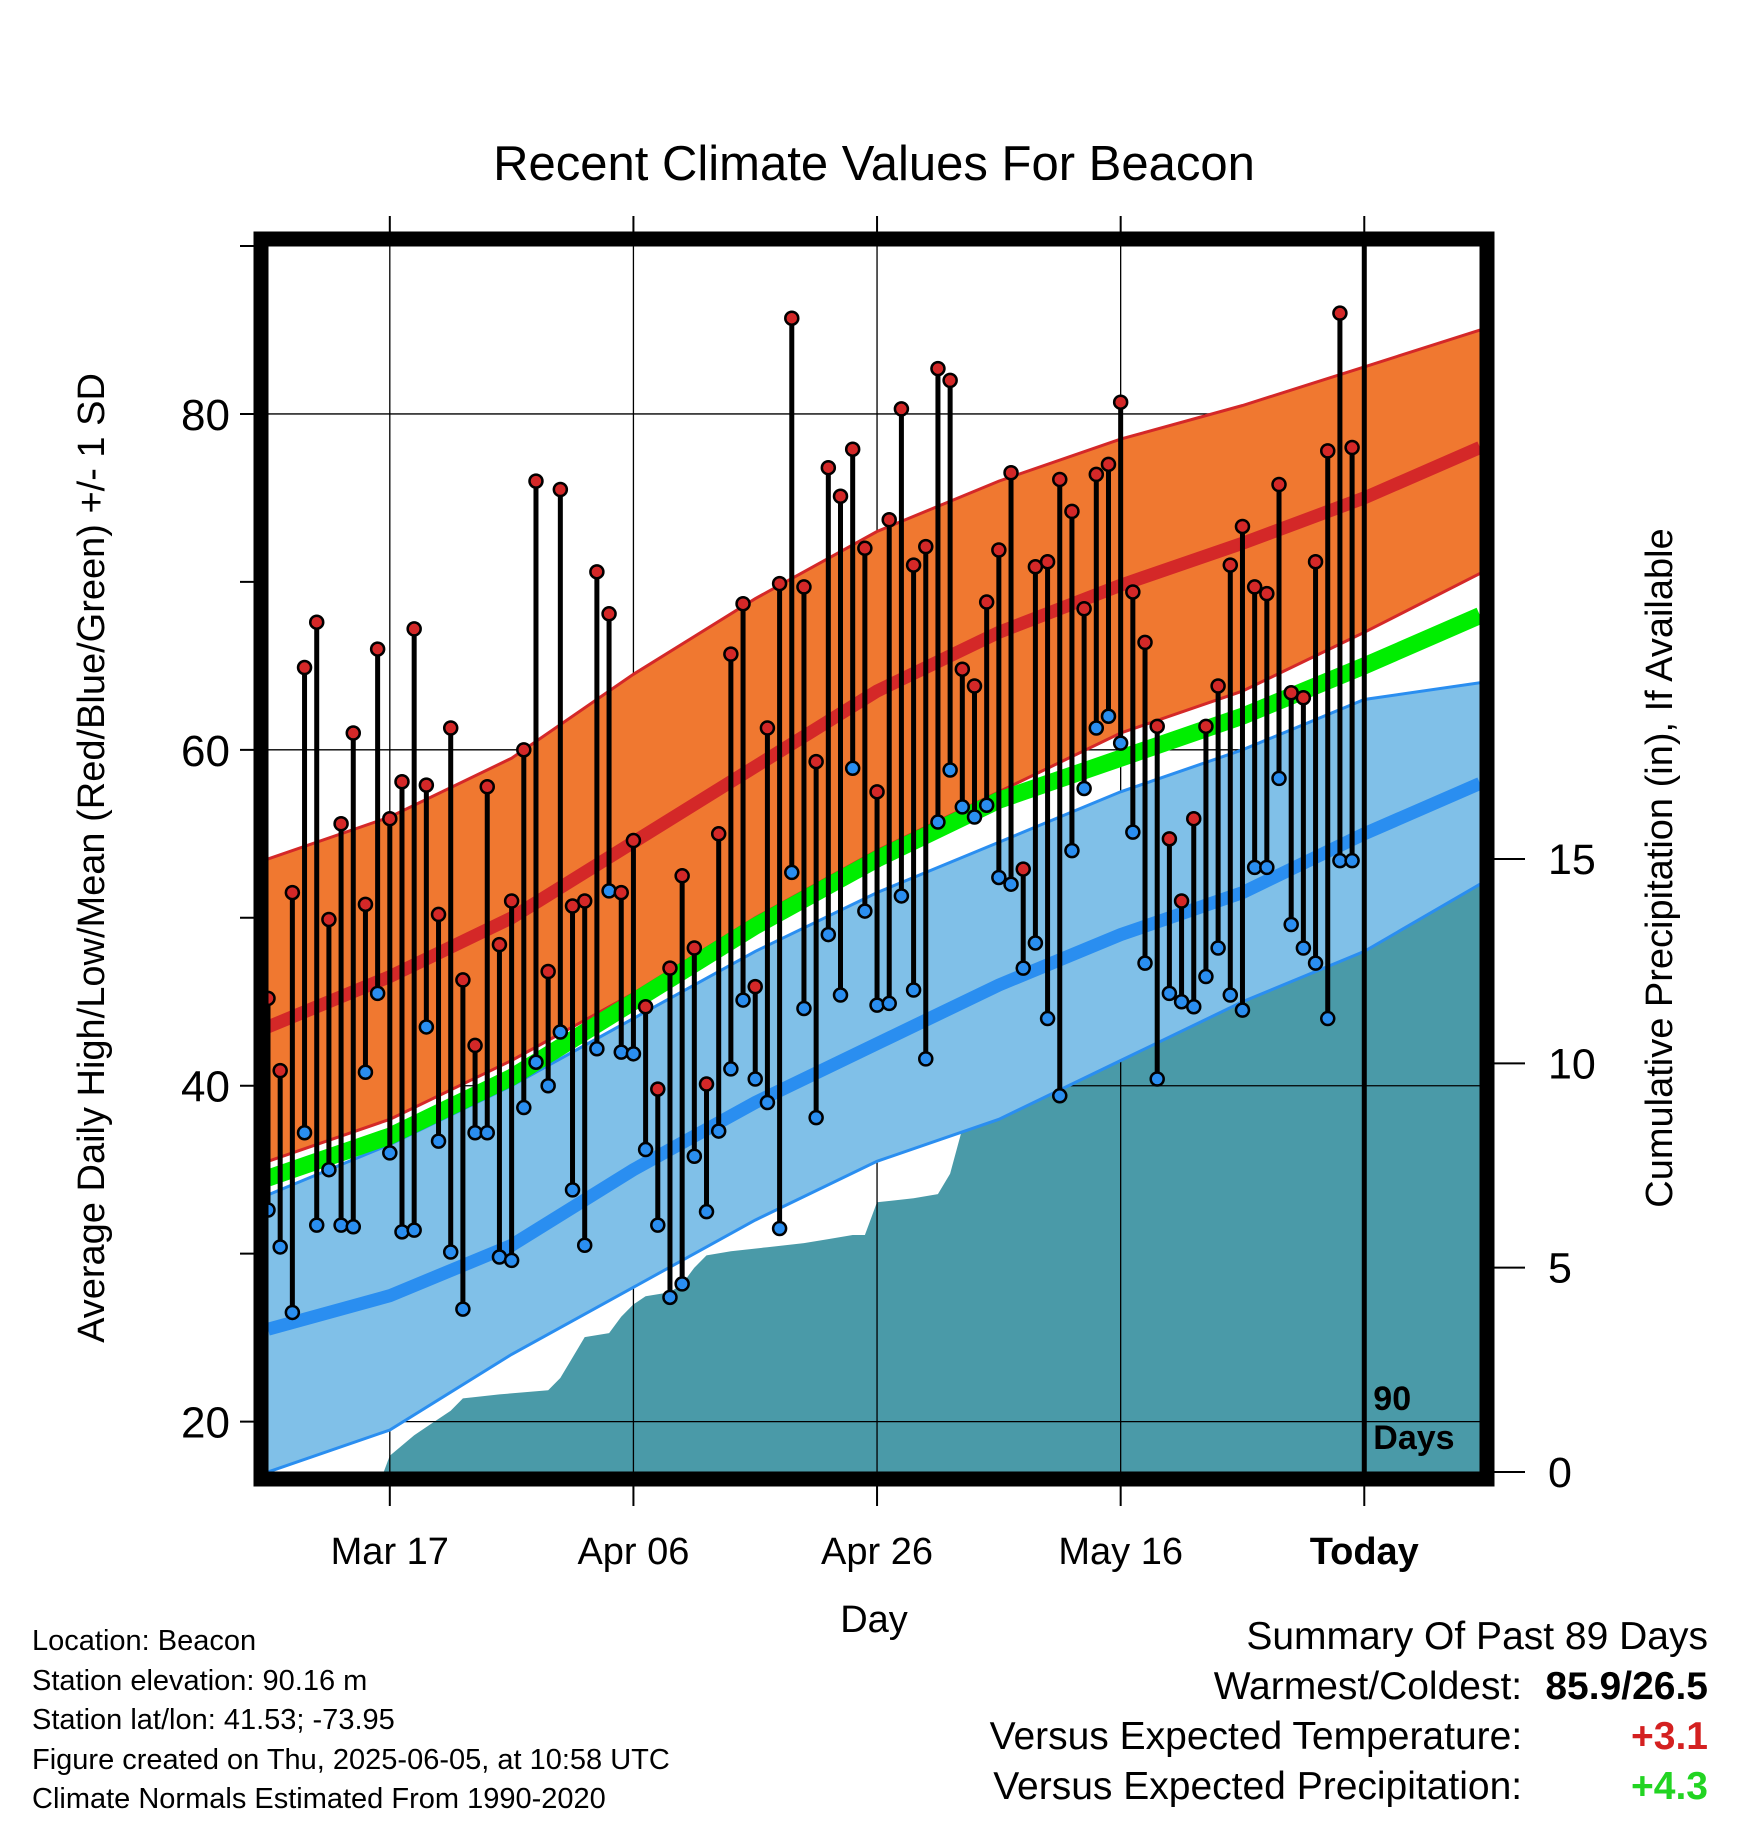  I want to click on temperature-departure-label: Versus Expected Temperature:, so click(1256, 1736).